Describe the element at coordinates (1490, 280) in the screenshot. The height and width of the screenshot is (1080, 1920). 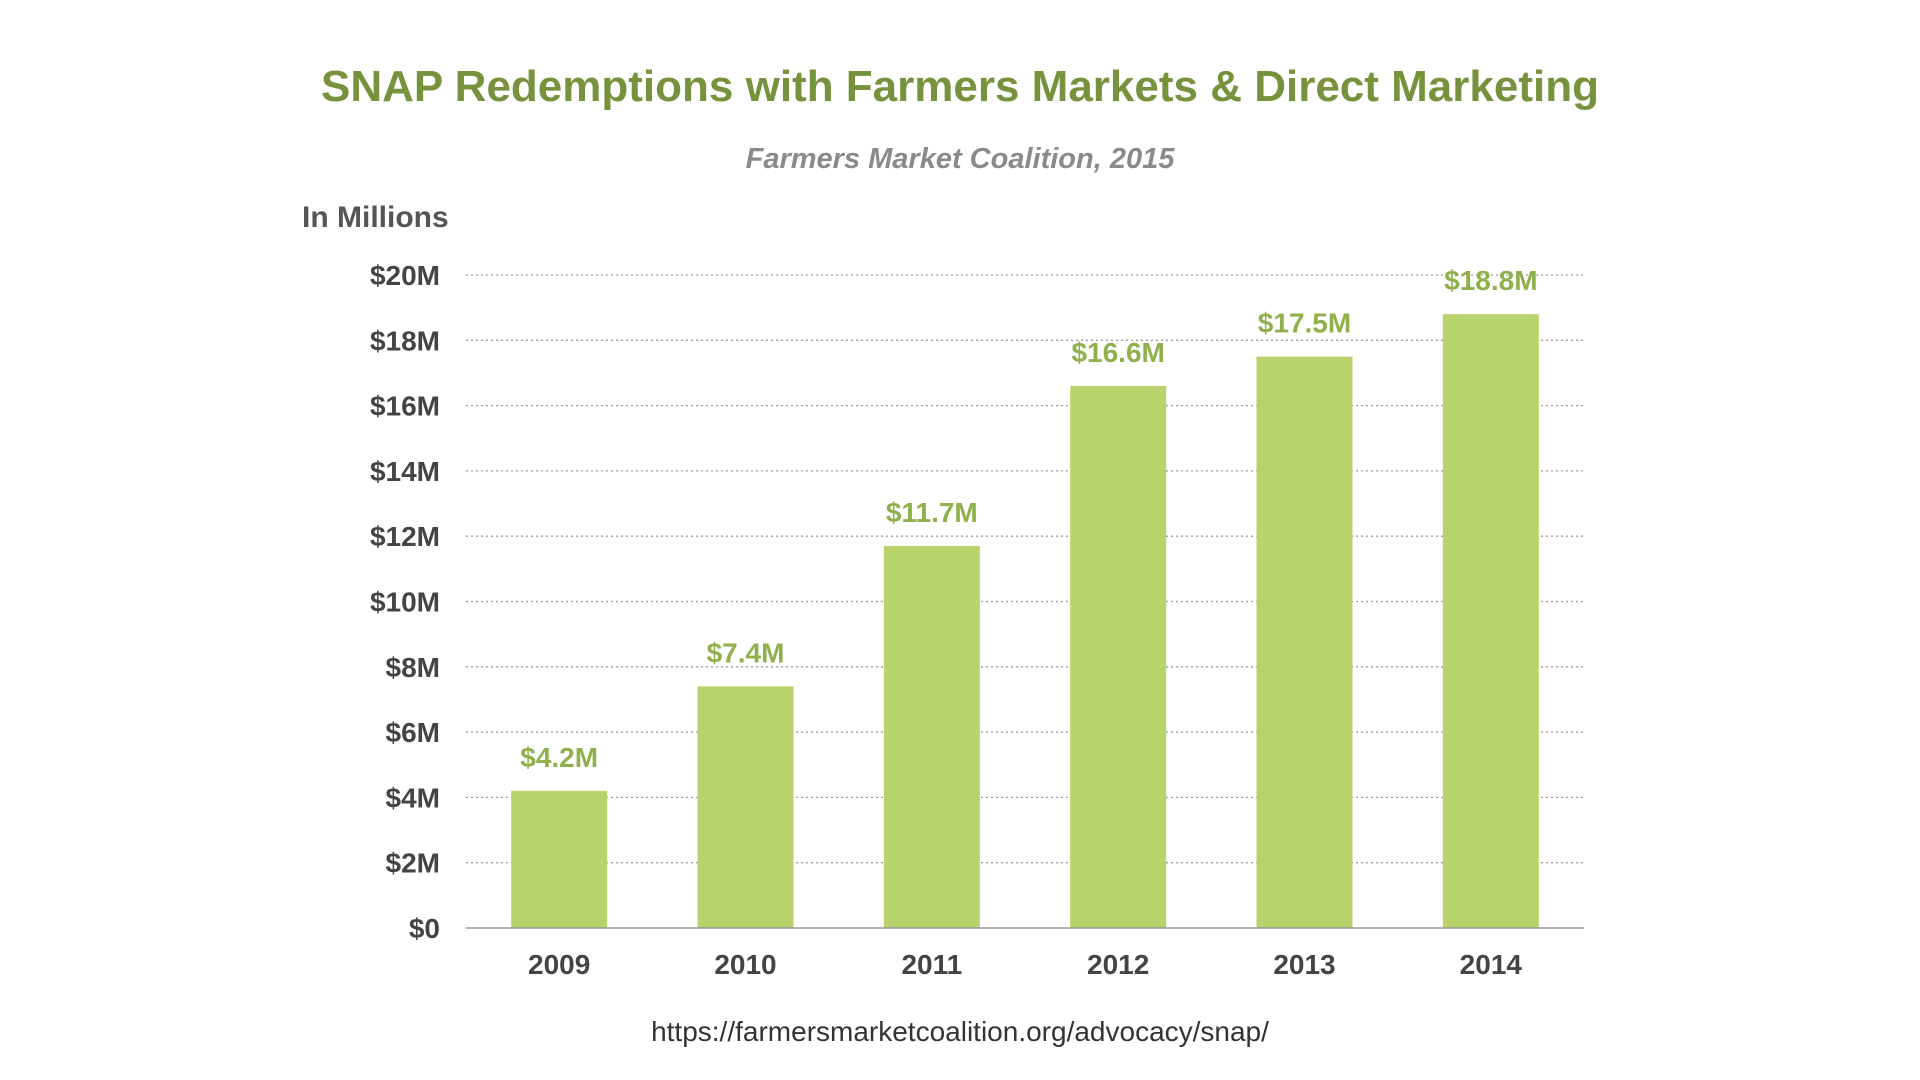
I see `data-label-2014: $18.8M` at that location.